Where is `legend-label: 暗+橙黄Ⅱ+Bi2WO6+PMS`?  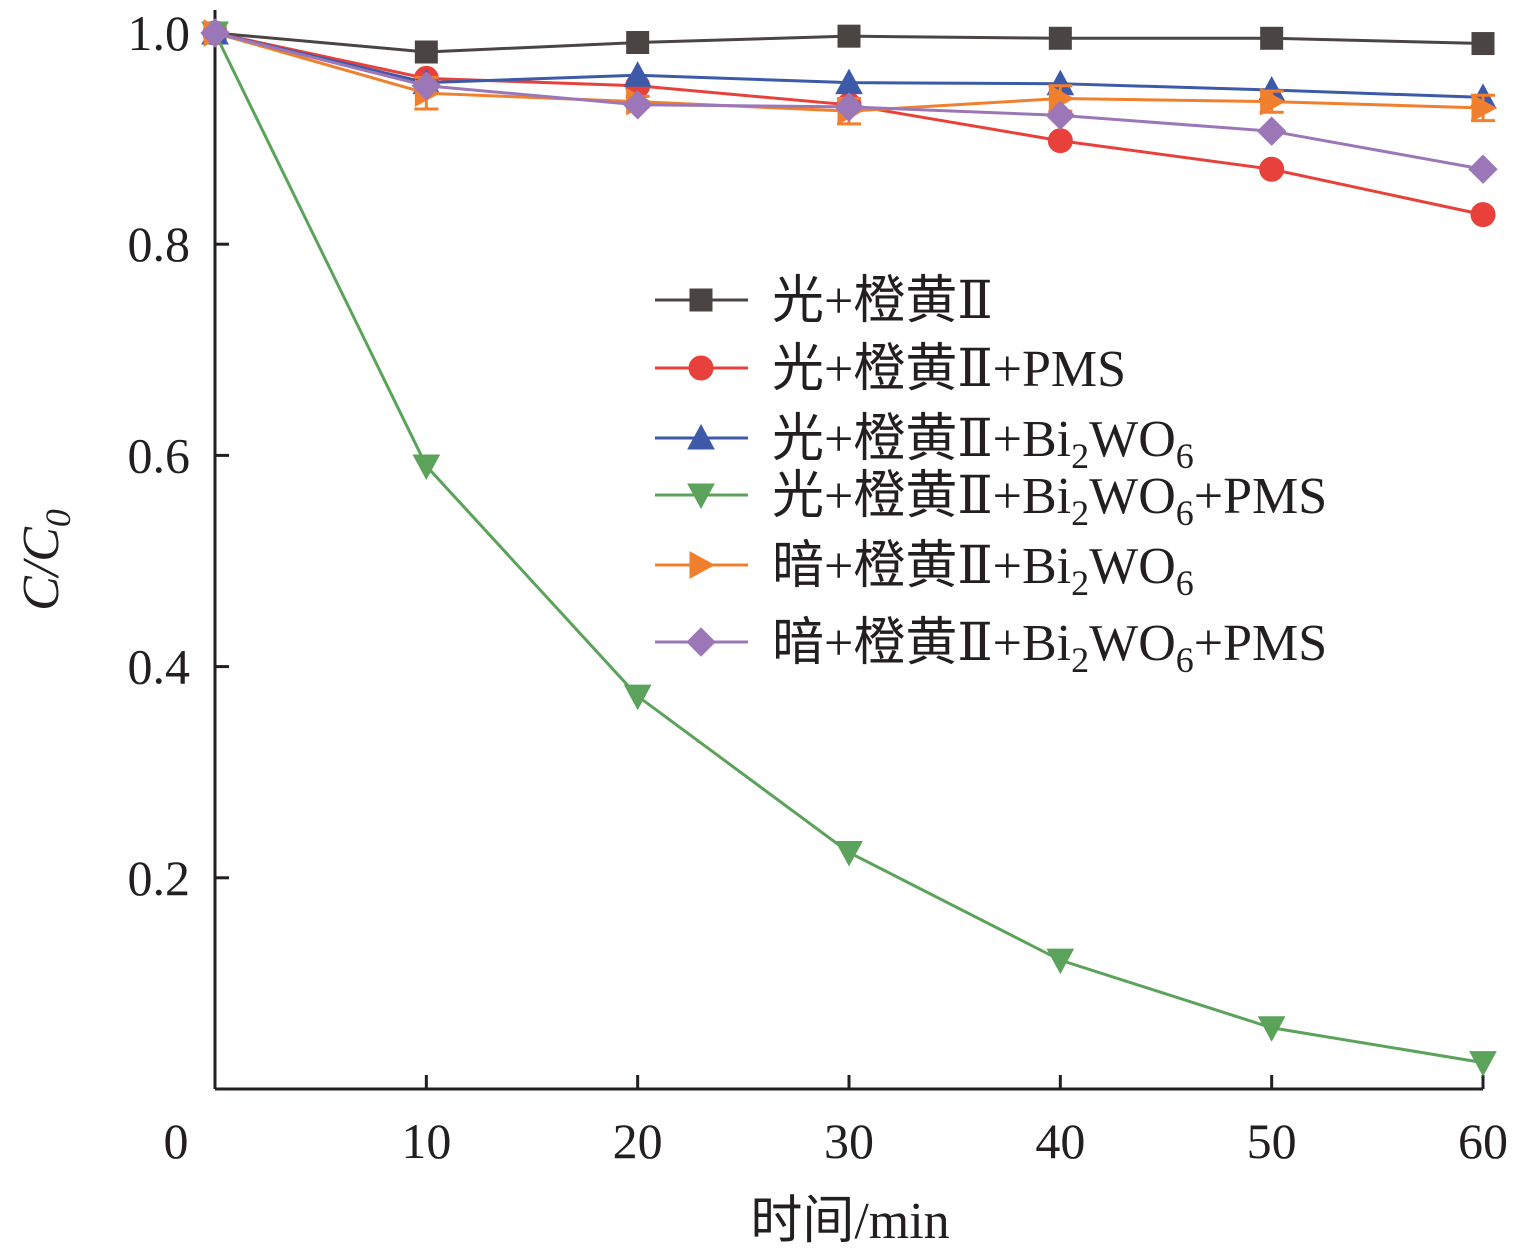 legend-label: 暗+橙黄Ⅱ+Bi2WO6+PMS is located at coordinates (1049, 647).